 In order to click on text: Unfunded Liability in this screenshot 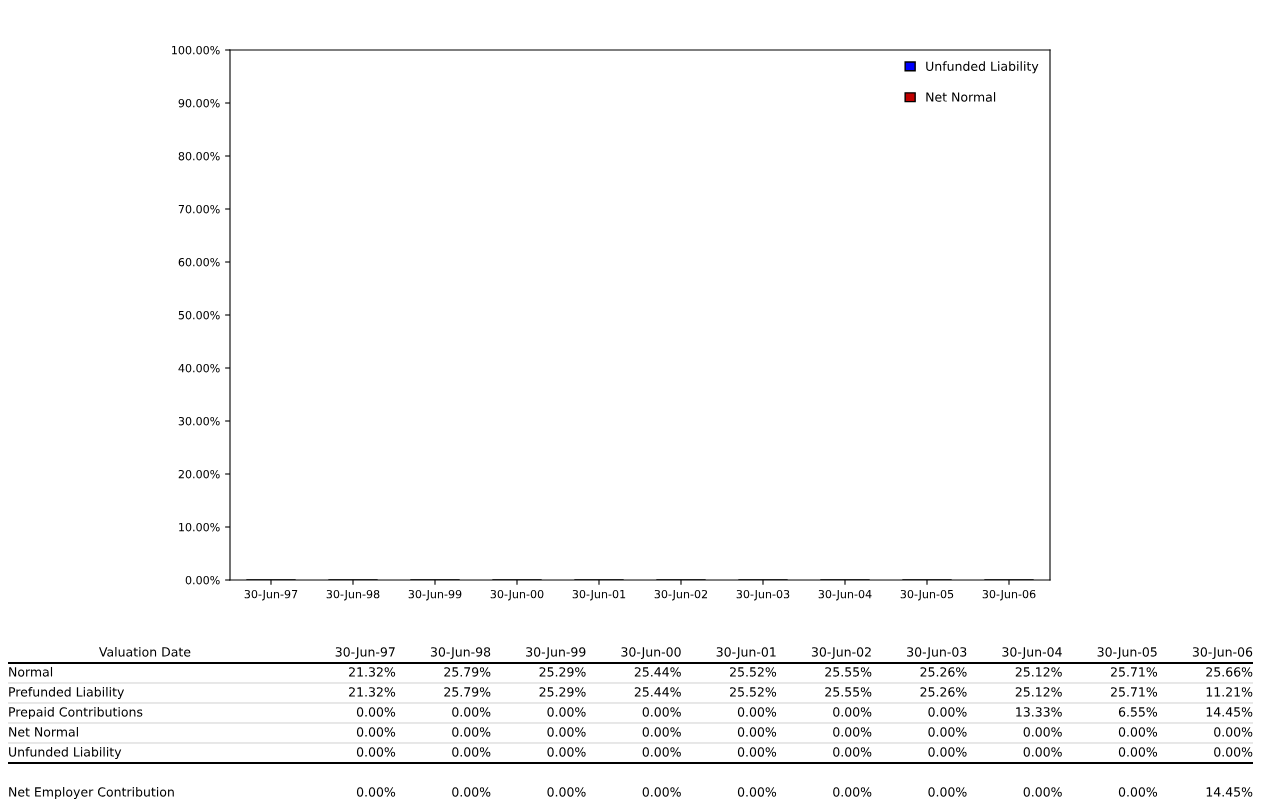, I will do `click(65, 753)`.